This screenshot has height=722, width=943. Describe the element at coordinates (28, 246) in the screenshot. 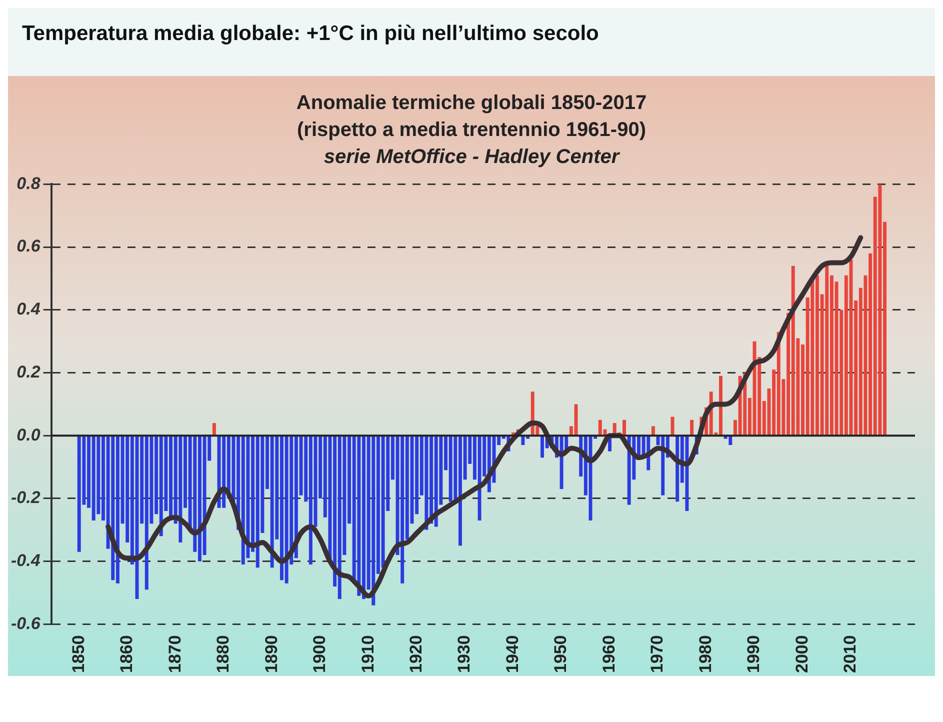

I see `y-tick-label: 0.6` at that location.